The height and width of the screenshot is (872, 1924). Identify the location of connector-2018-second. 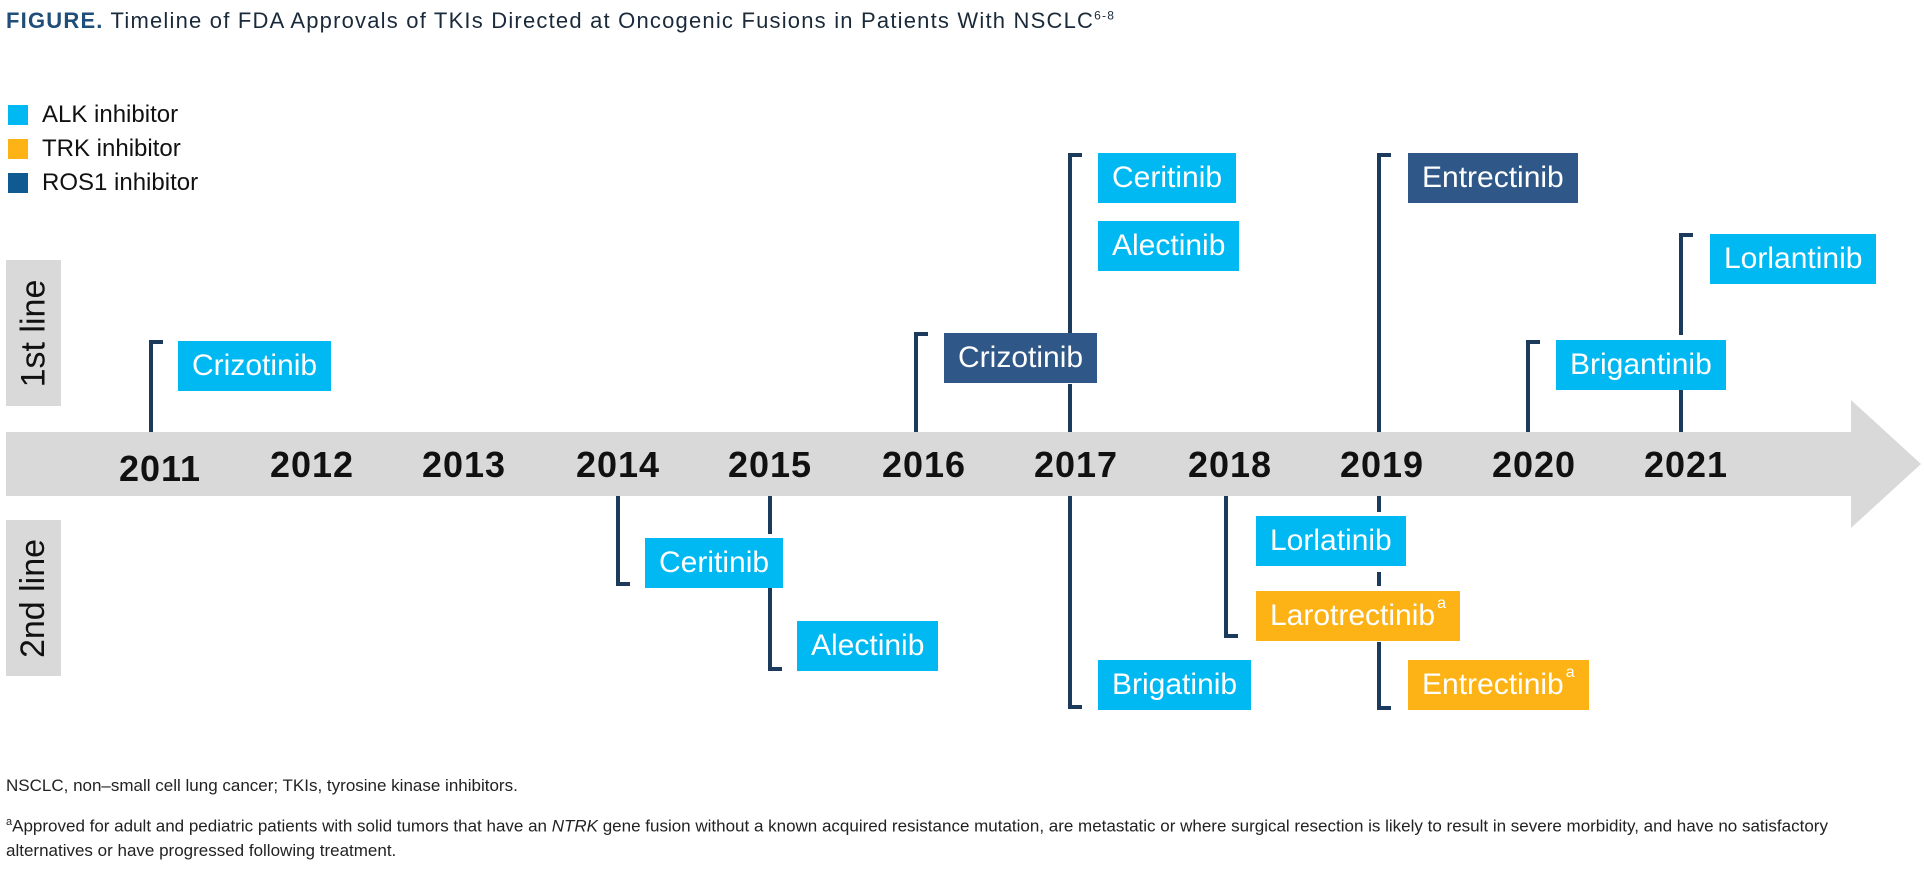
(1231, 567).